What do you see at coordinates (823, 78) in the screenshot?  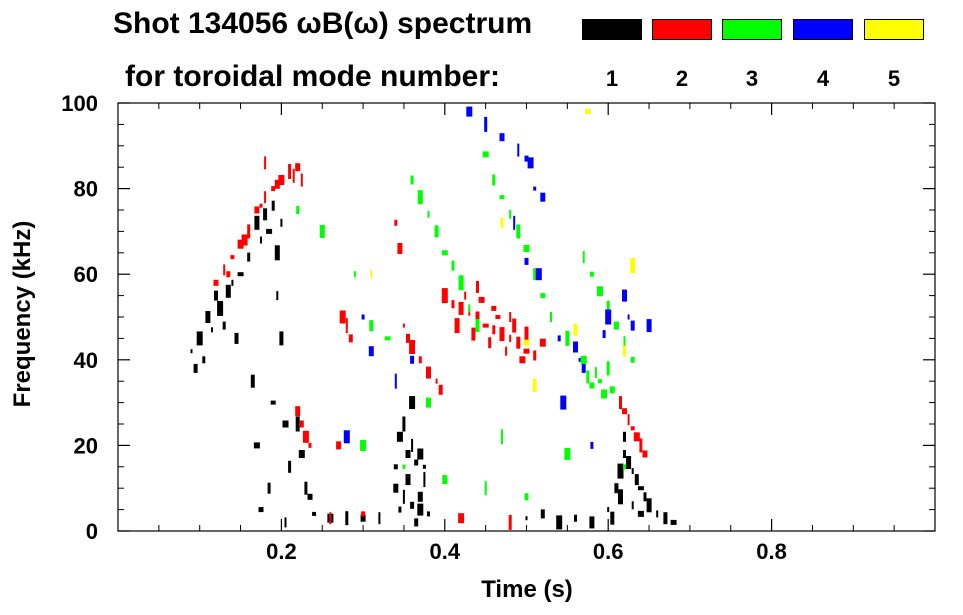 I see `legend-label-n4: 4` at bounding box center [823, 78].